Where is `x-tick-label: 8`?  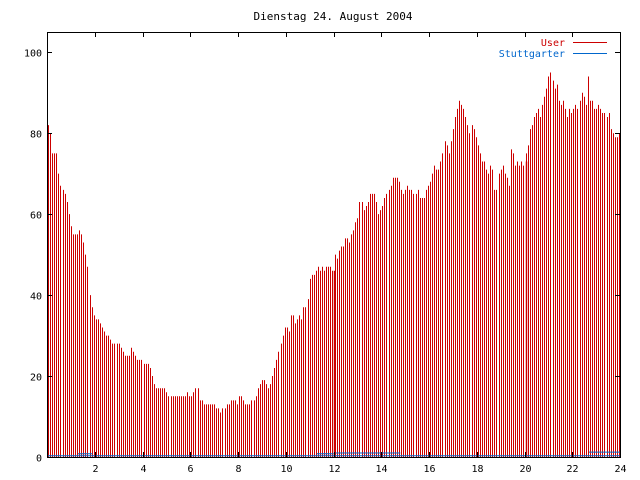
x-tick-label: 8 is located at coordinates (238, 469).